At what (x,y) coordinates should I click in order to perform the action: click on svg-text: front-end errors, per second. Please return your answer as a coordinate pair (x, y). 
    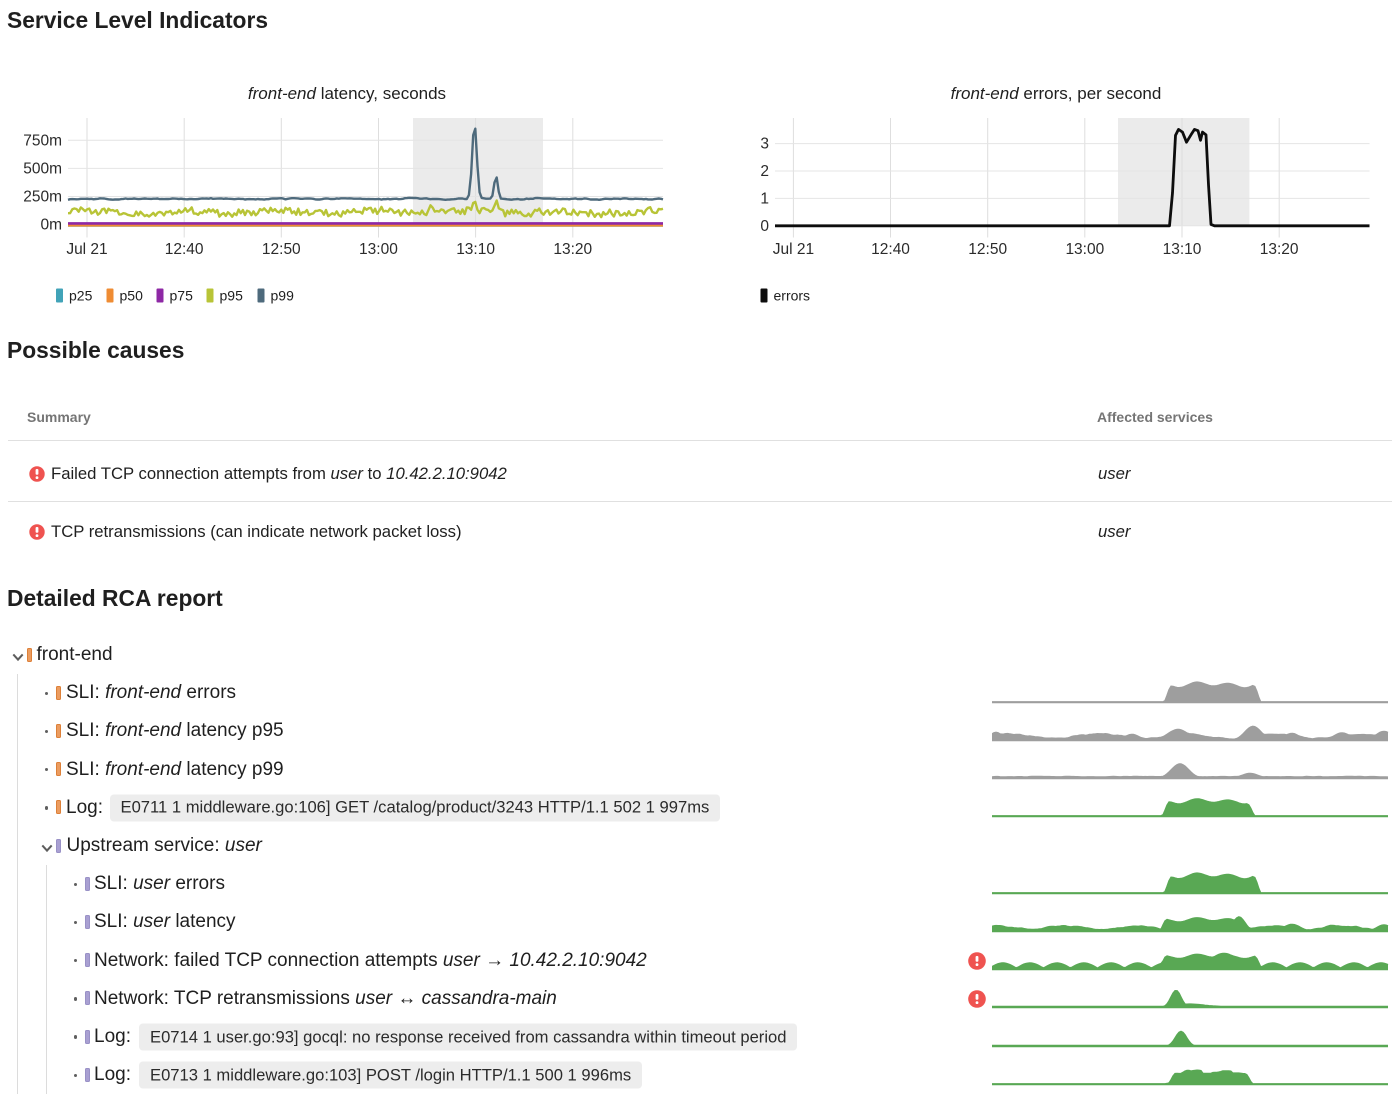
    Looking at the image, I should click on (1056, 93).